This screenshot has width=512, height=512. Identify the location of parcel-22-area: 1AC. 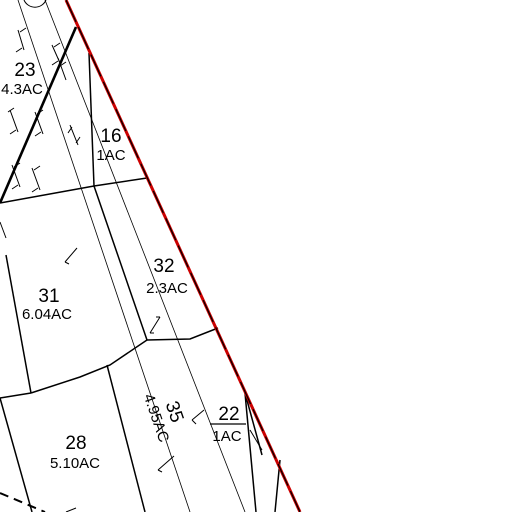
(226, 436).